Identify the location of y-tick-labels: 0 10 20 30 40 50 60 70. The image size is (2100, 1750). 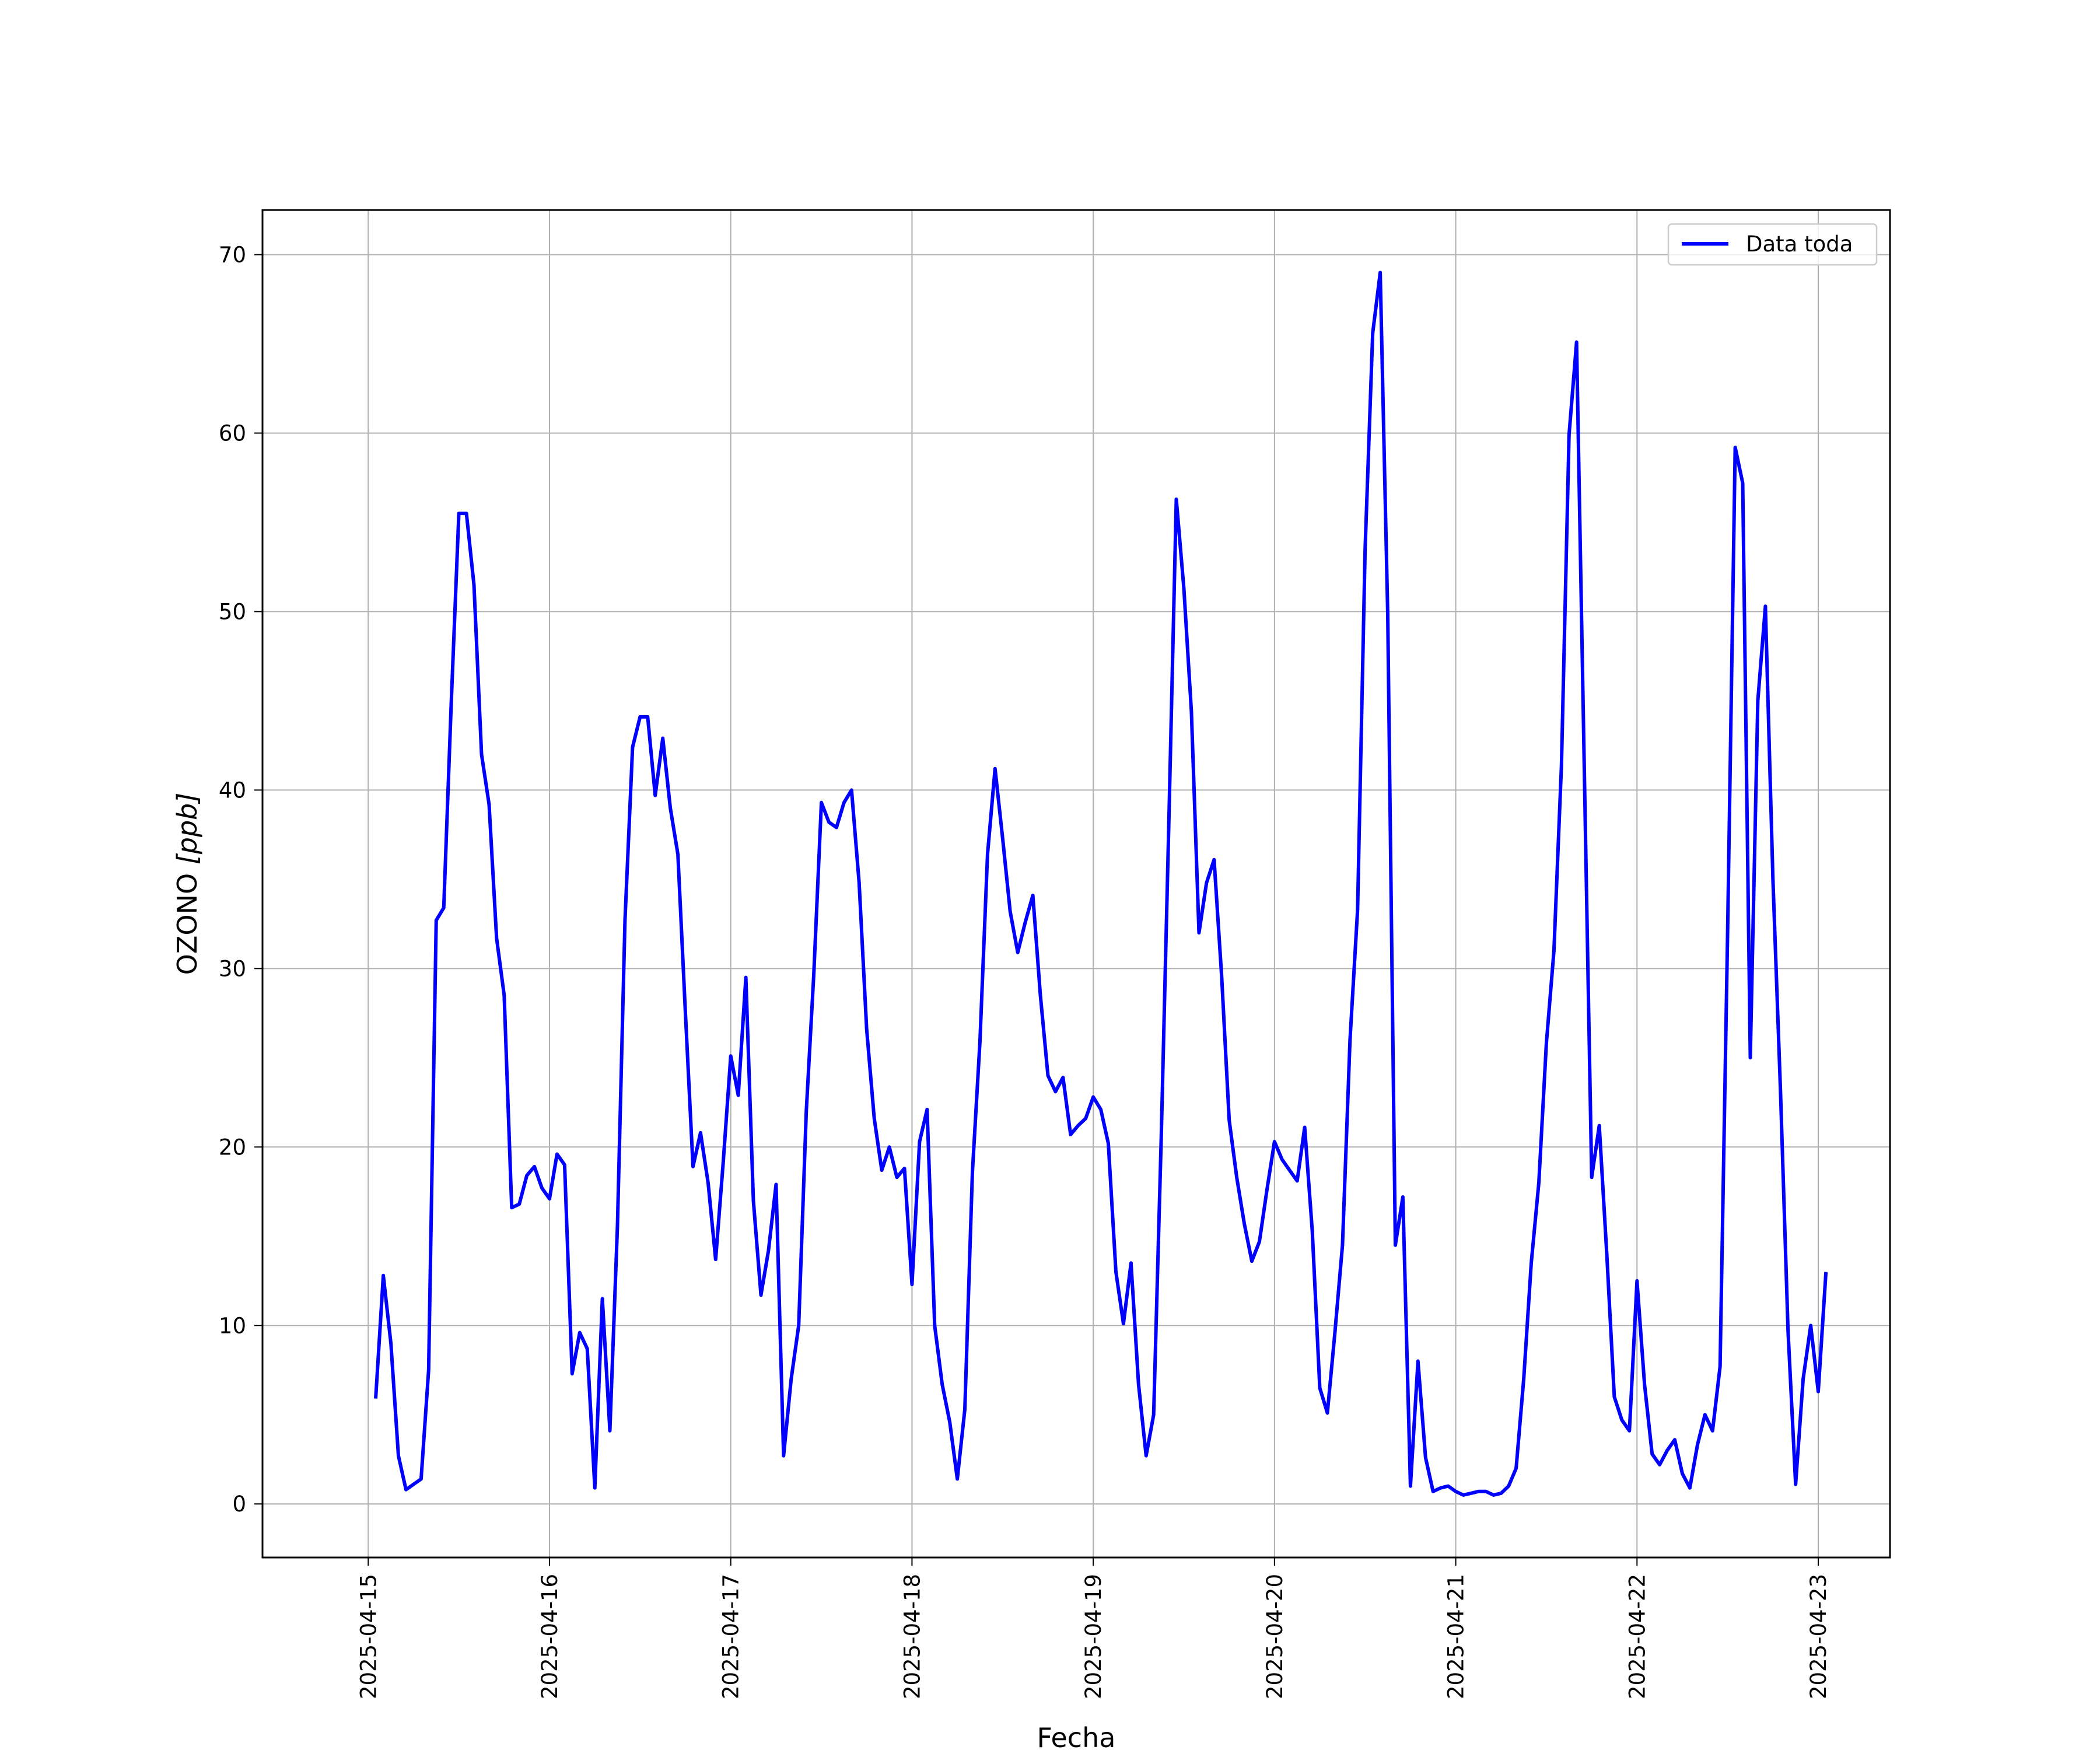
(232, 879).